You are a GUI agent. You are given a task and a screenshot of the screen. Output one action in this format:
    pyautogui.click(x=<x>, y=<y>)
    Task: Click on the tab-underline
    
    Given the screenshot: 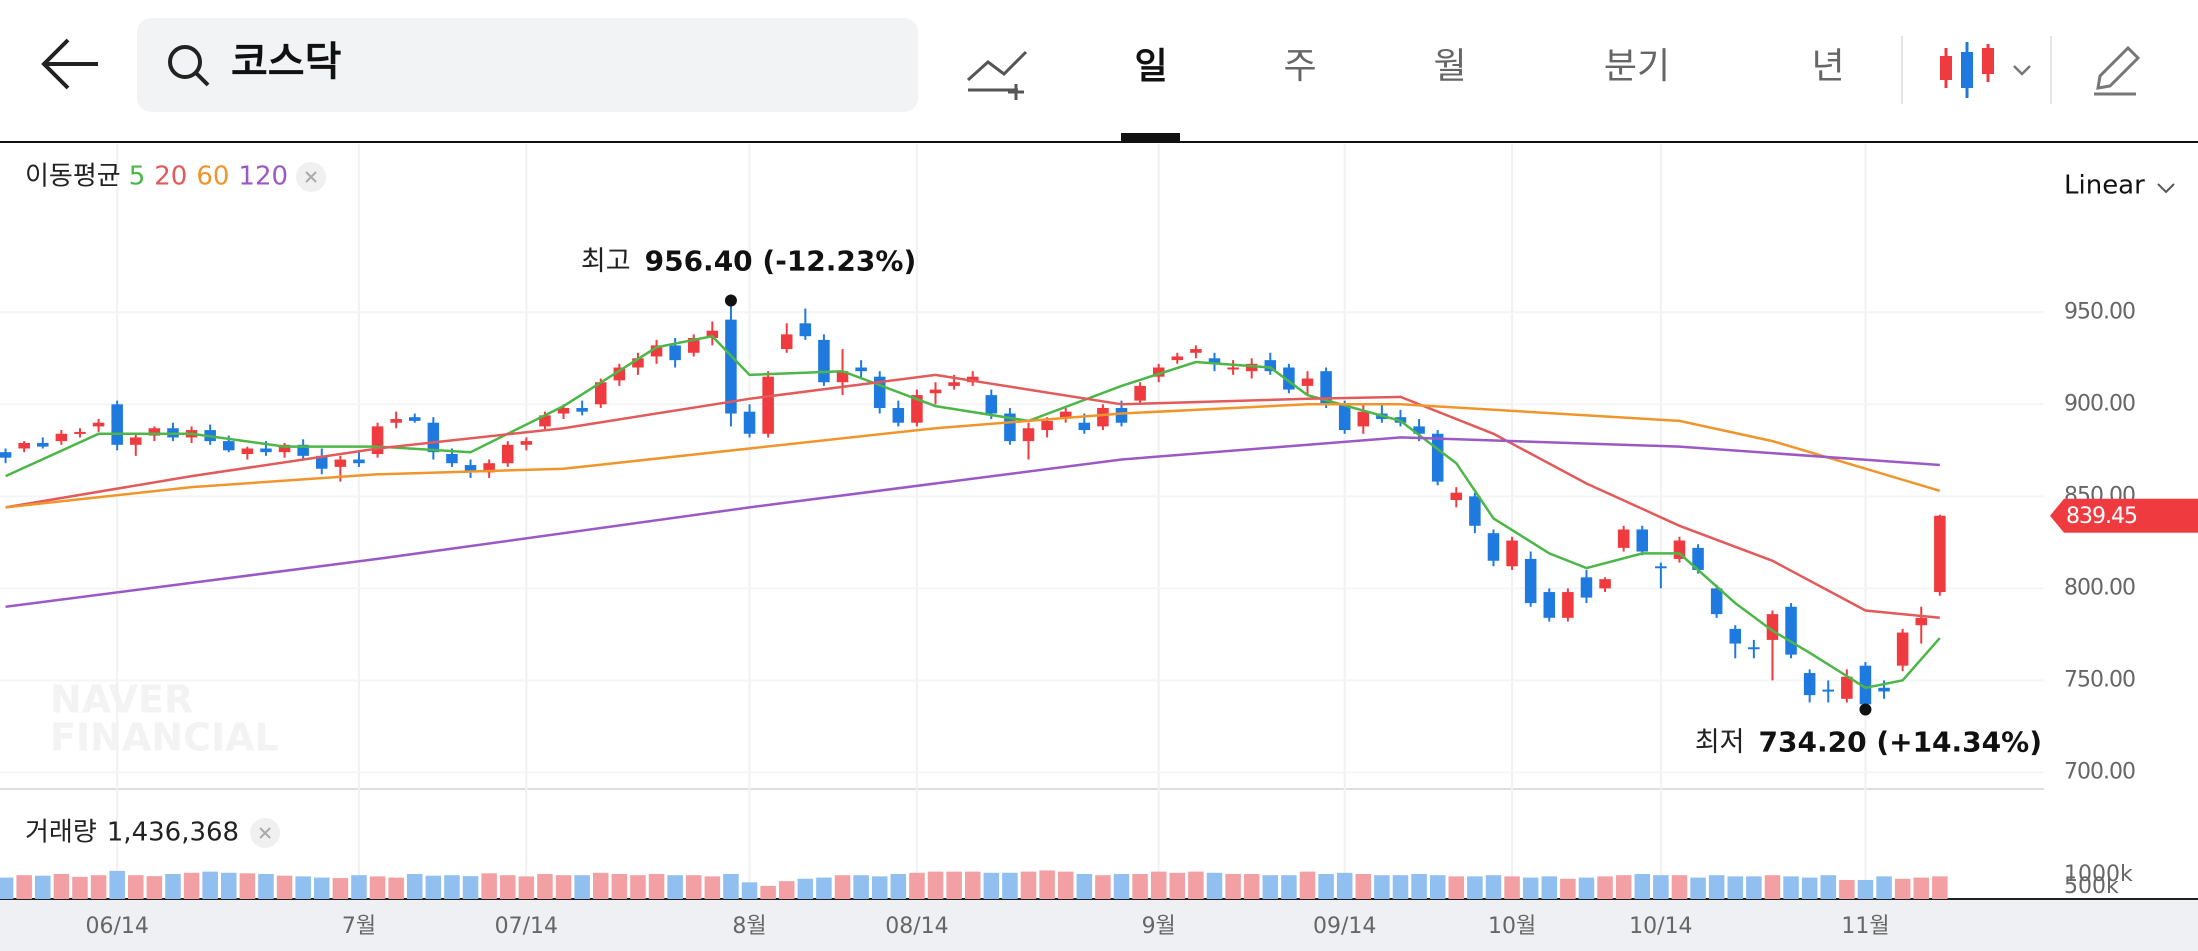 What is the action you would take?
    pyautogui.click(x=1150, y=137)
    